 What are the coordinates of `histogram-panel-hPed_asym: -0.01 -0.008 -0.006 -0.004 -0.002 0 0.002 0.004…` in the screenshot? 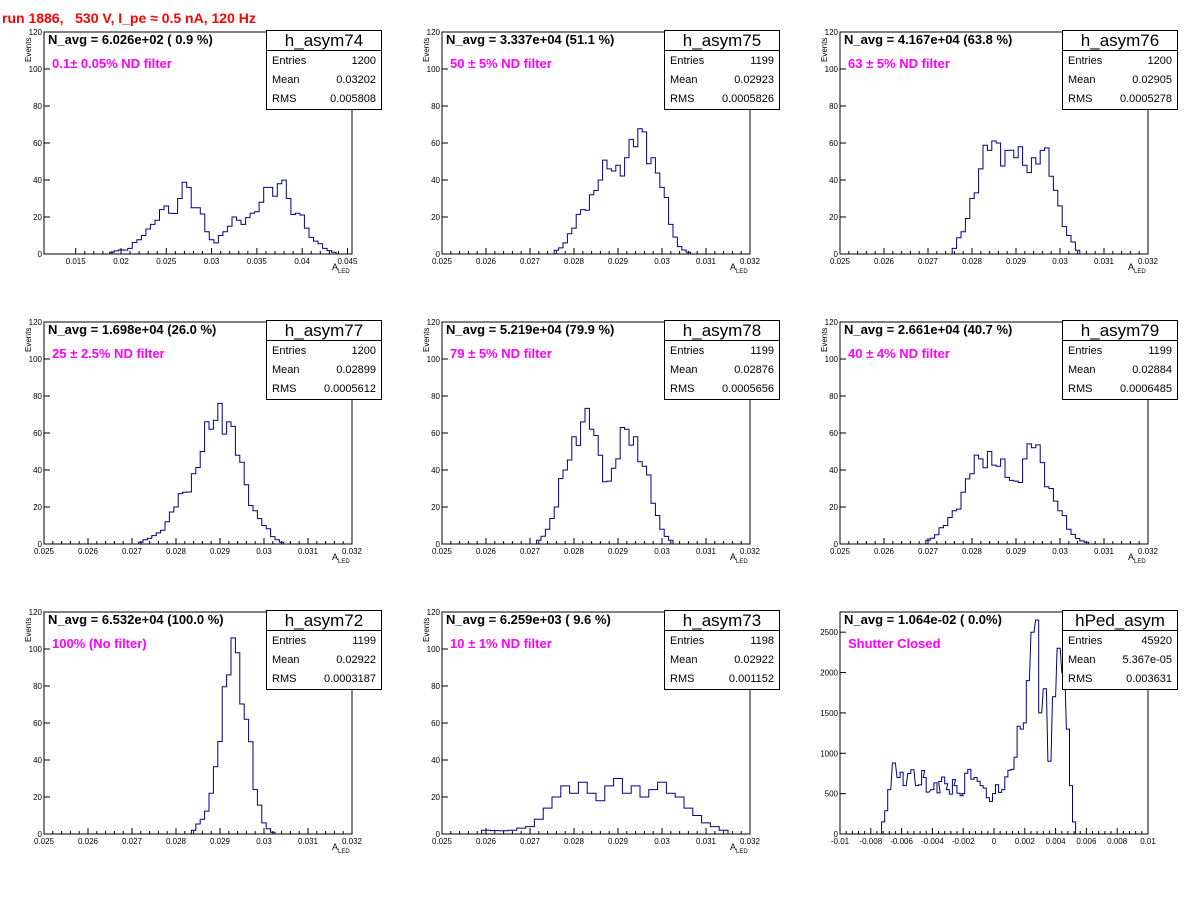 It's located at (995, 753).